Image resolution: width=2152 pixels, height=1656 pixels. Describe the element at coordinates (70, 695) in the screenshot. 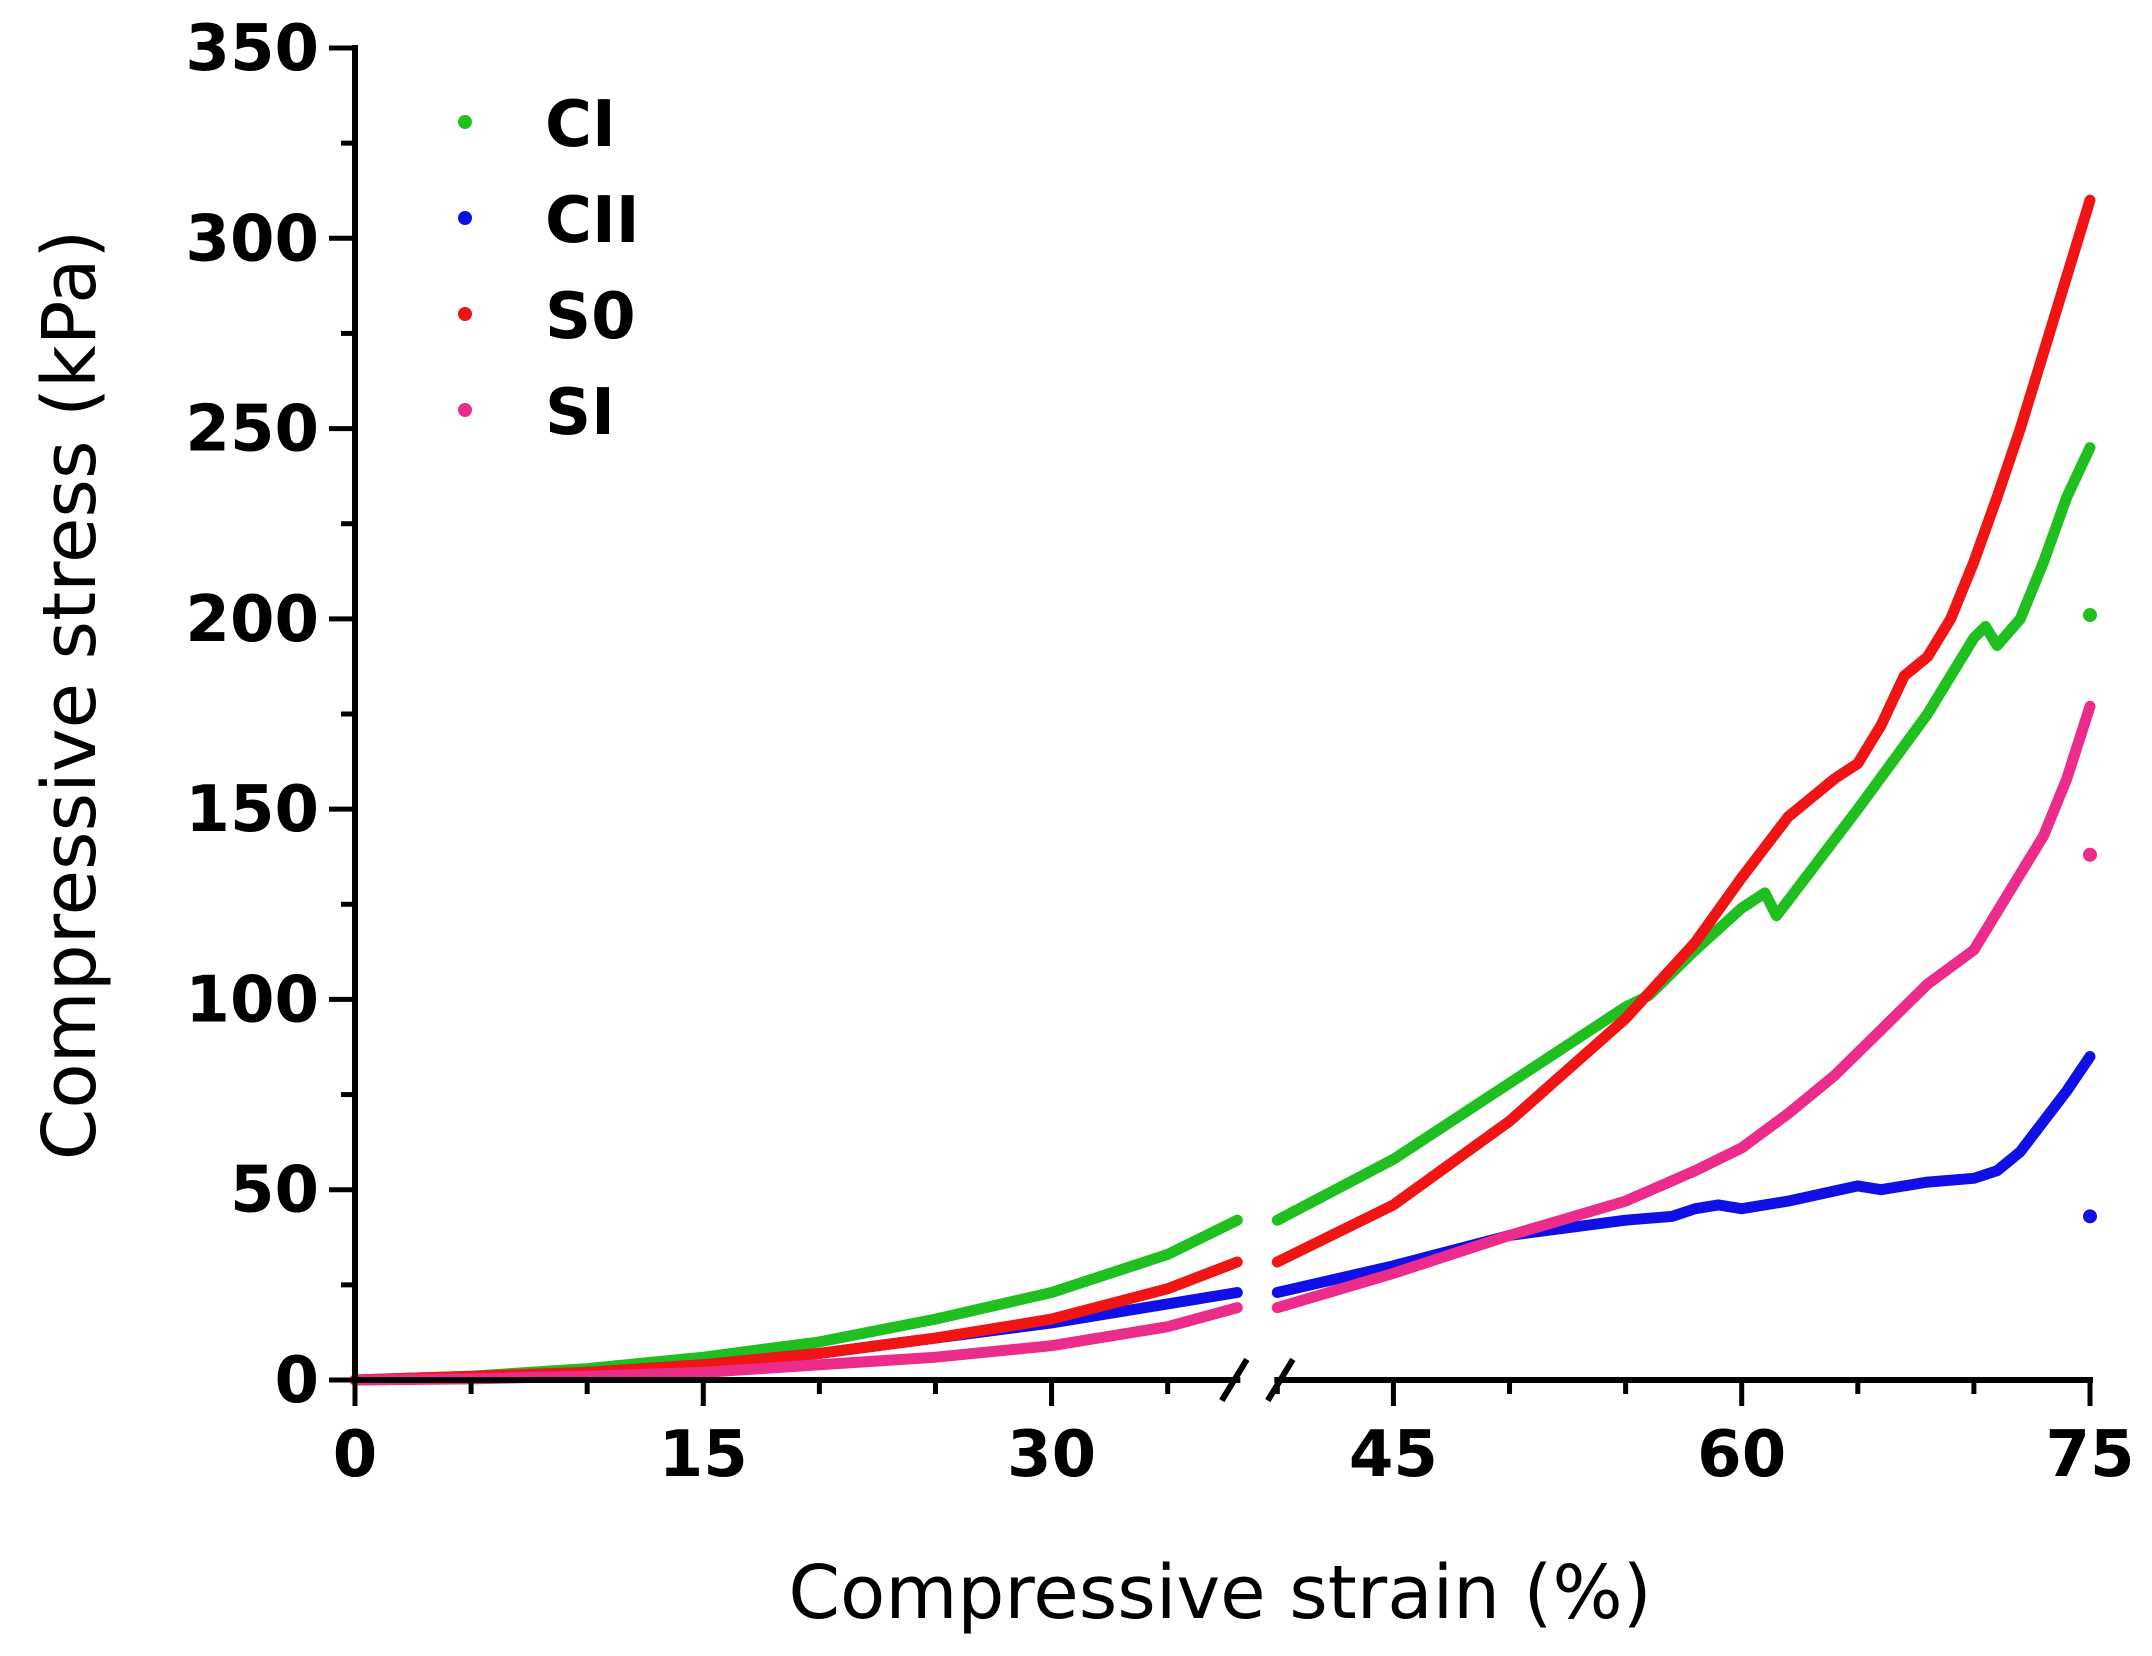

I see `y-axis-title: Compressive stress (kPa)` at that location.